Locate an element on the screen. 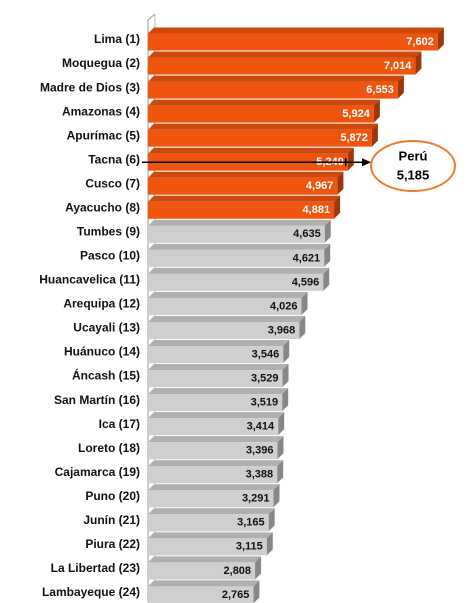 The height and width of the screenshot is (603, 469). reference-value: 5,185 is located at coordinates (413, 174).